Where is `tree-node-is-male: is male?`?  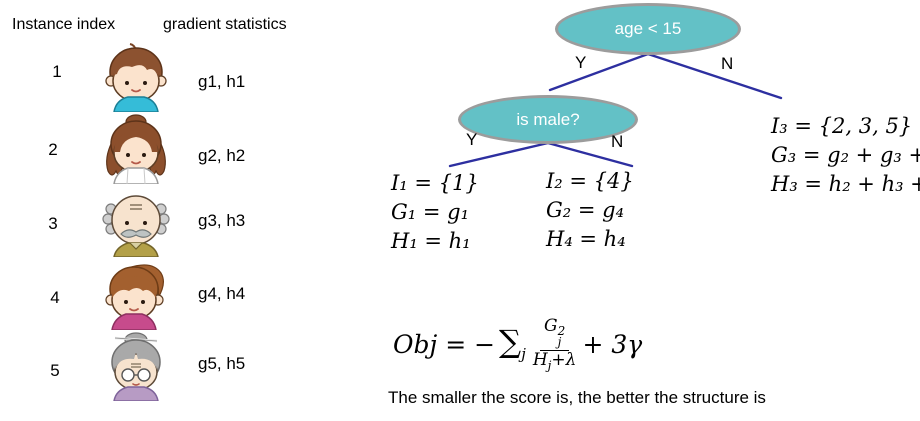 tree-node-is-male: is male? is located at coordinates (548, 119).